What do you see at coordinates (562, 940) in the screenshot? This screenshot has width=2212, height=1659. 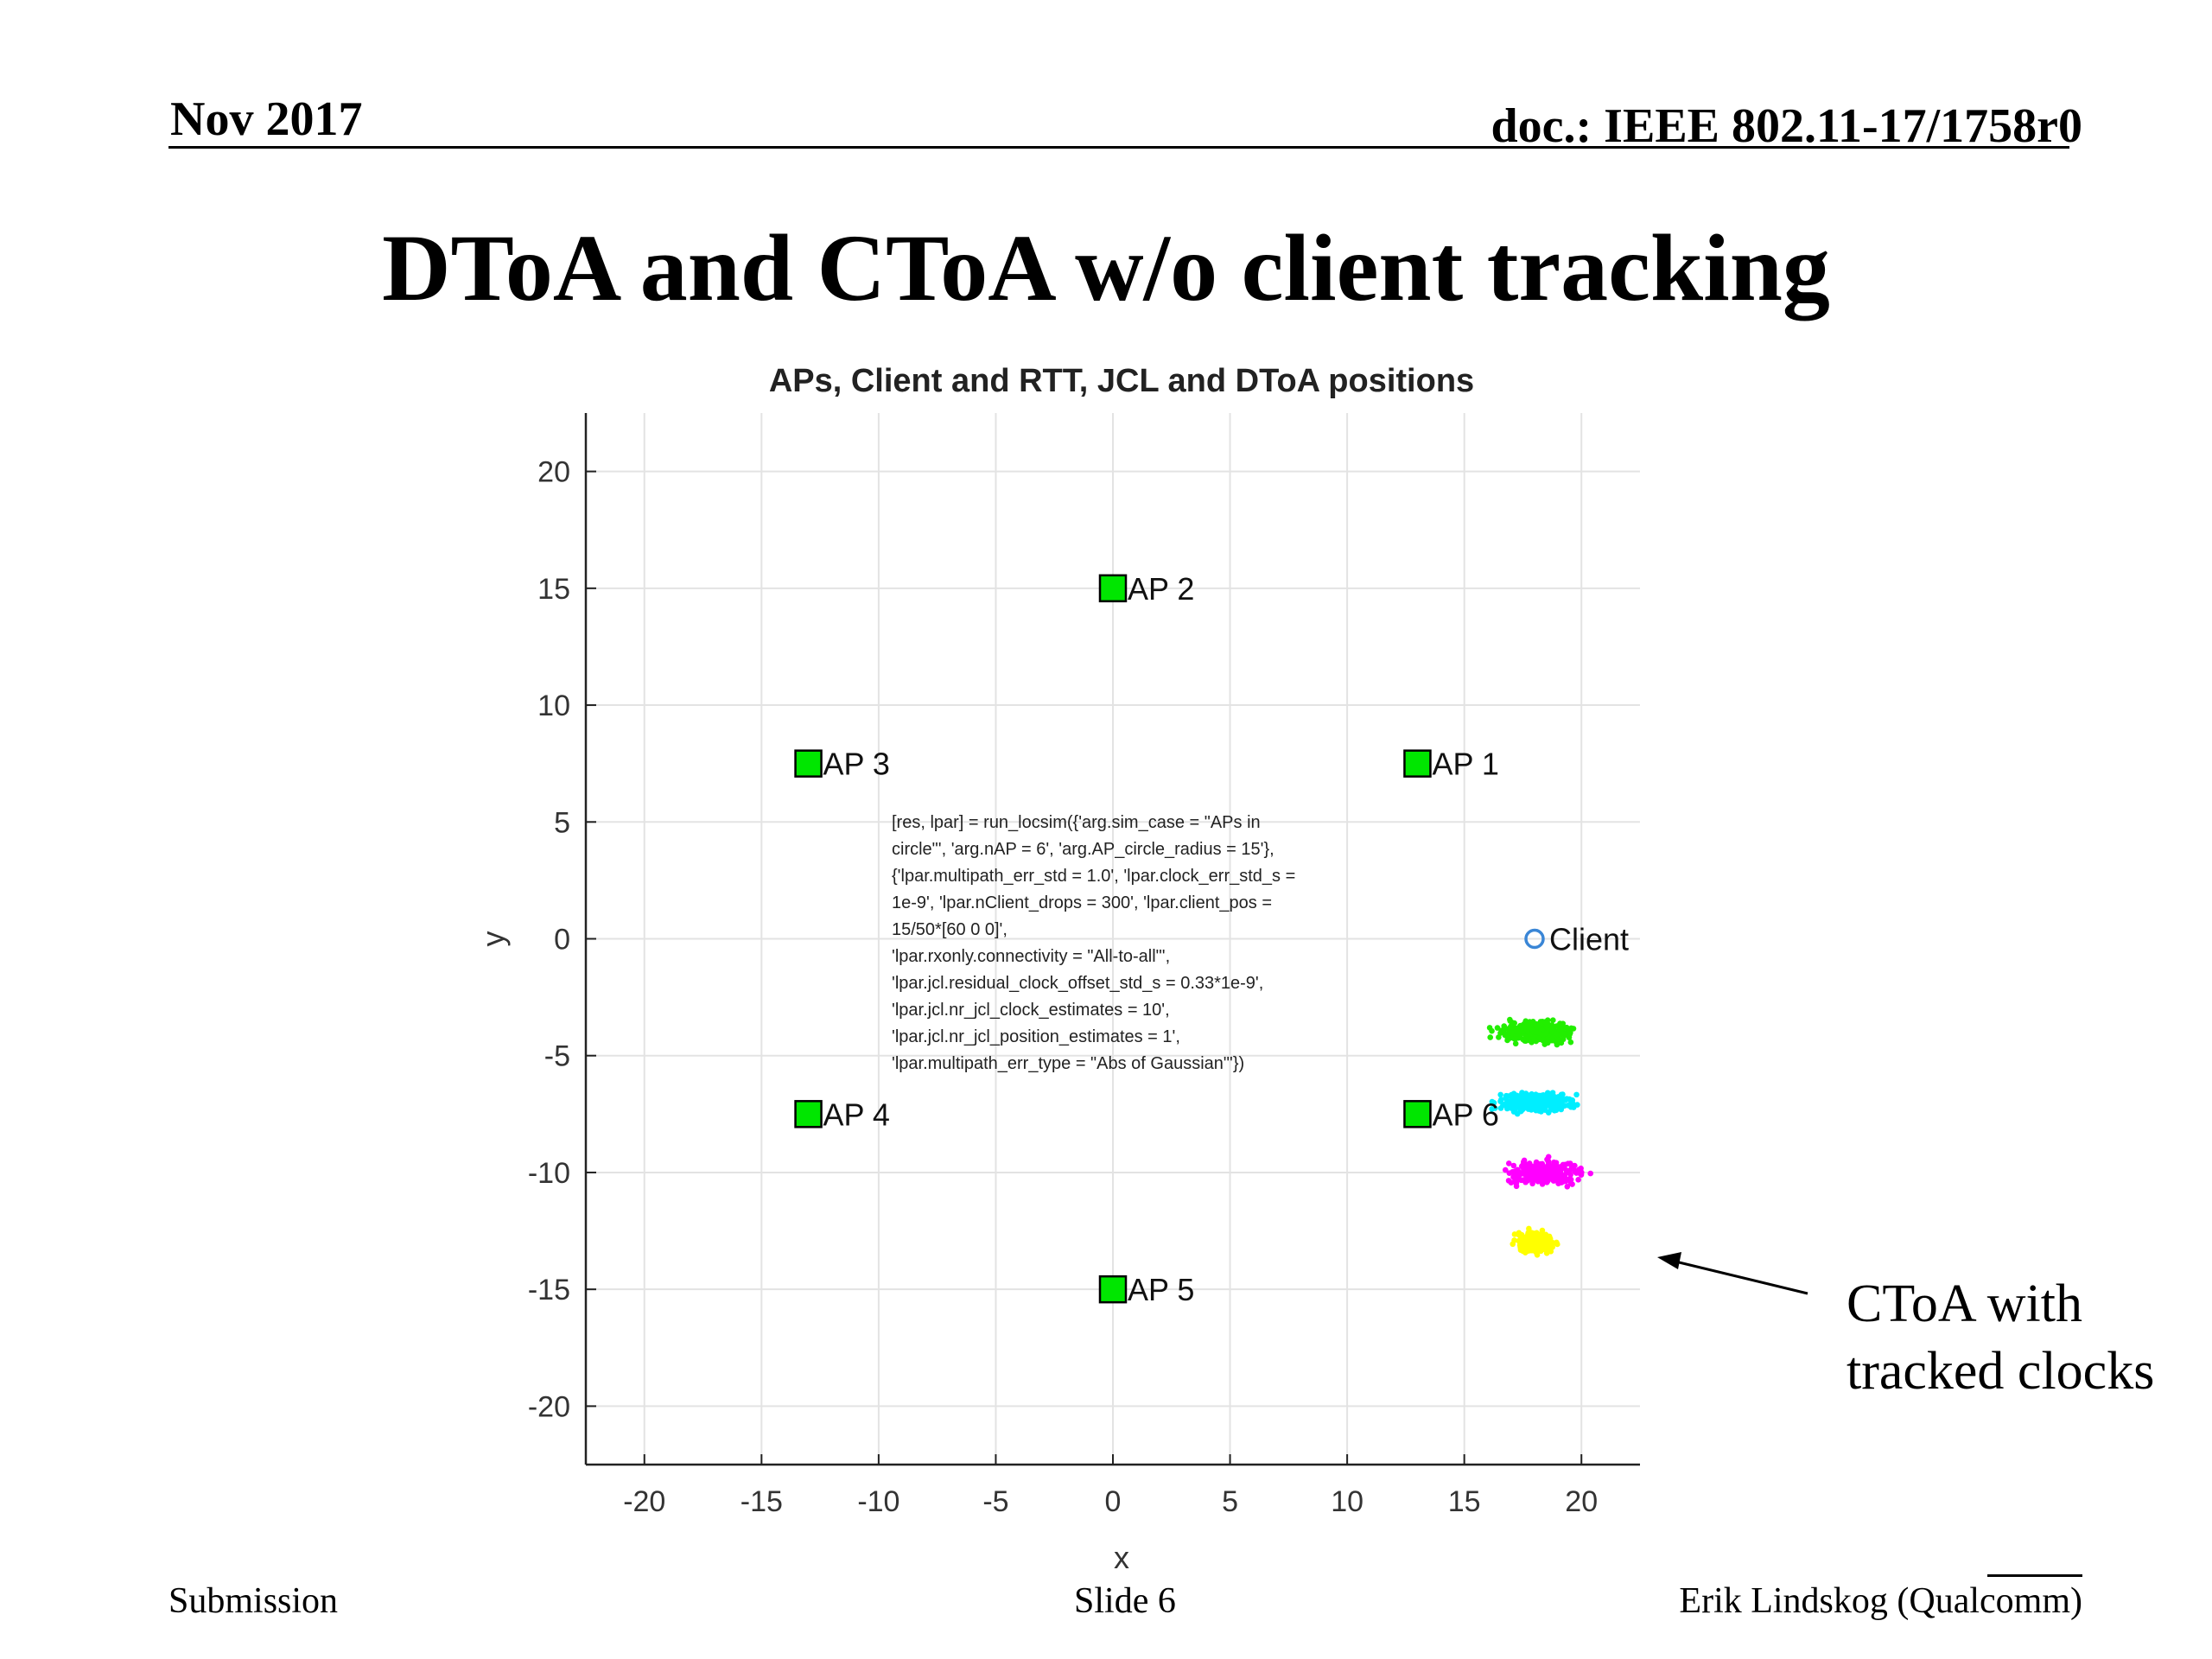 I see `y-tick-label: 0` at bounding box center [562, 940].